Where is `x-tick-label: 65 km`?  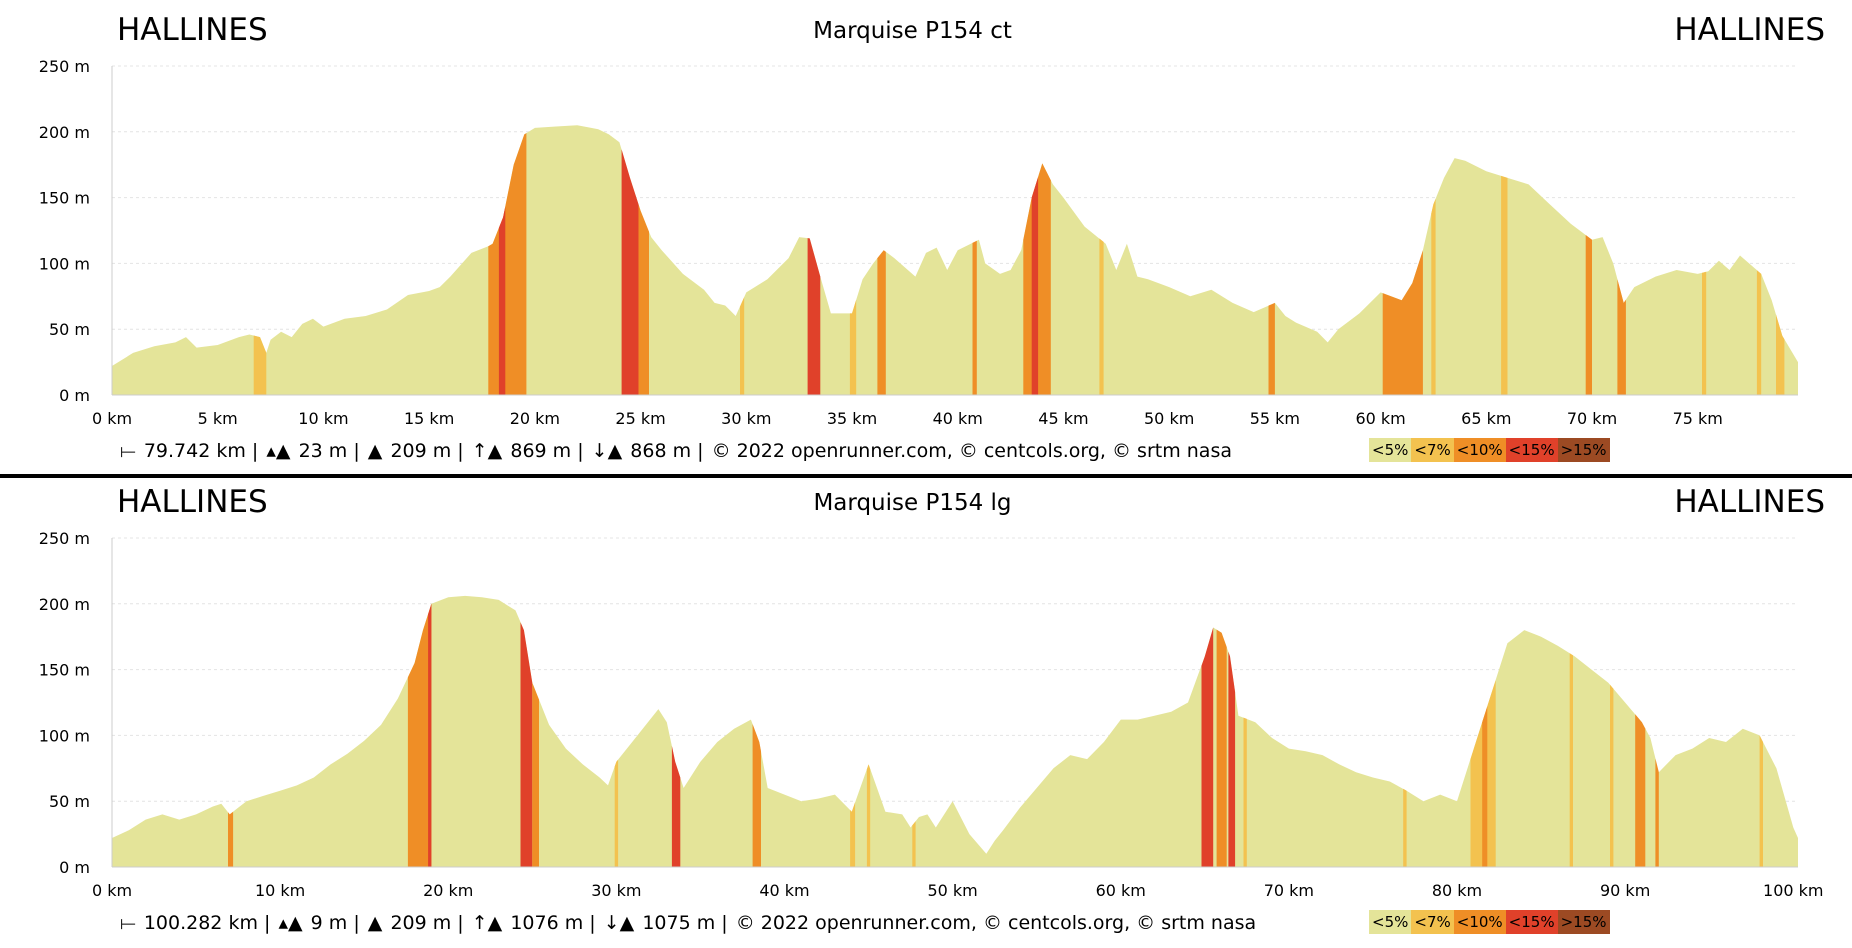
x-tick-label: 65 km is located at coordinates (1486, 418).